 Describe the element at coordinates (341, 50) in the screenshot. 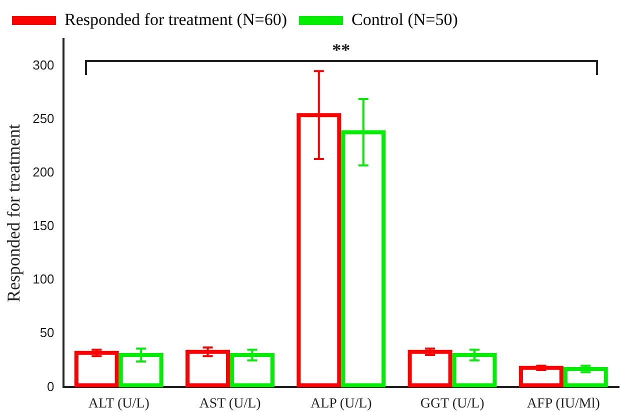

I see `annotation: **` at that location.